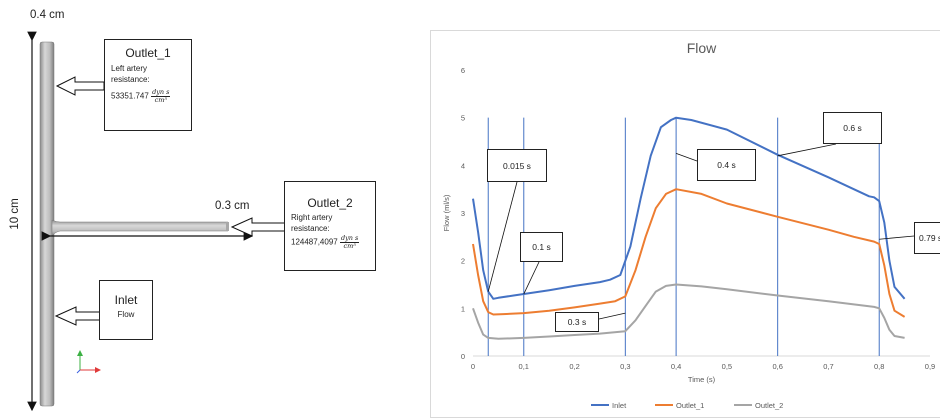 The height and width of the screenshot is (419, 940). What do you see at coordinates (130, 96) in the screenshot?
I see `outlet1-resistance-value: 53351.747` at bounding box center [130, 96].